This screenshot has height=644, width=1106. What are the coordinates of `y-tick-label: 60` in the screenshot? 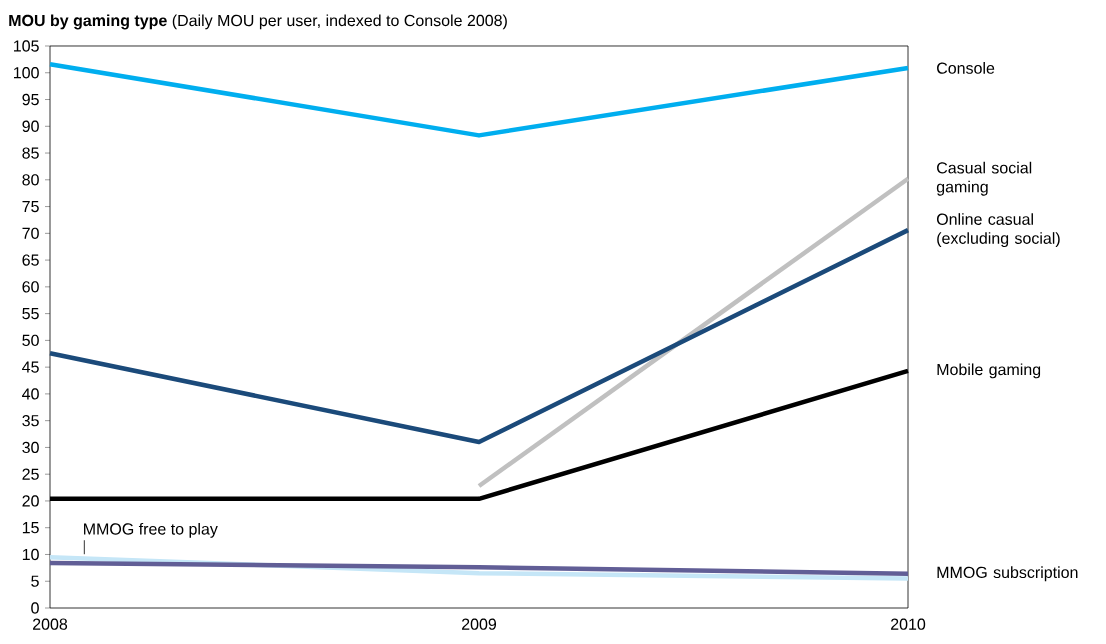 It's located at (30, 287).